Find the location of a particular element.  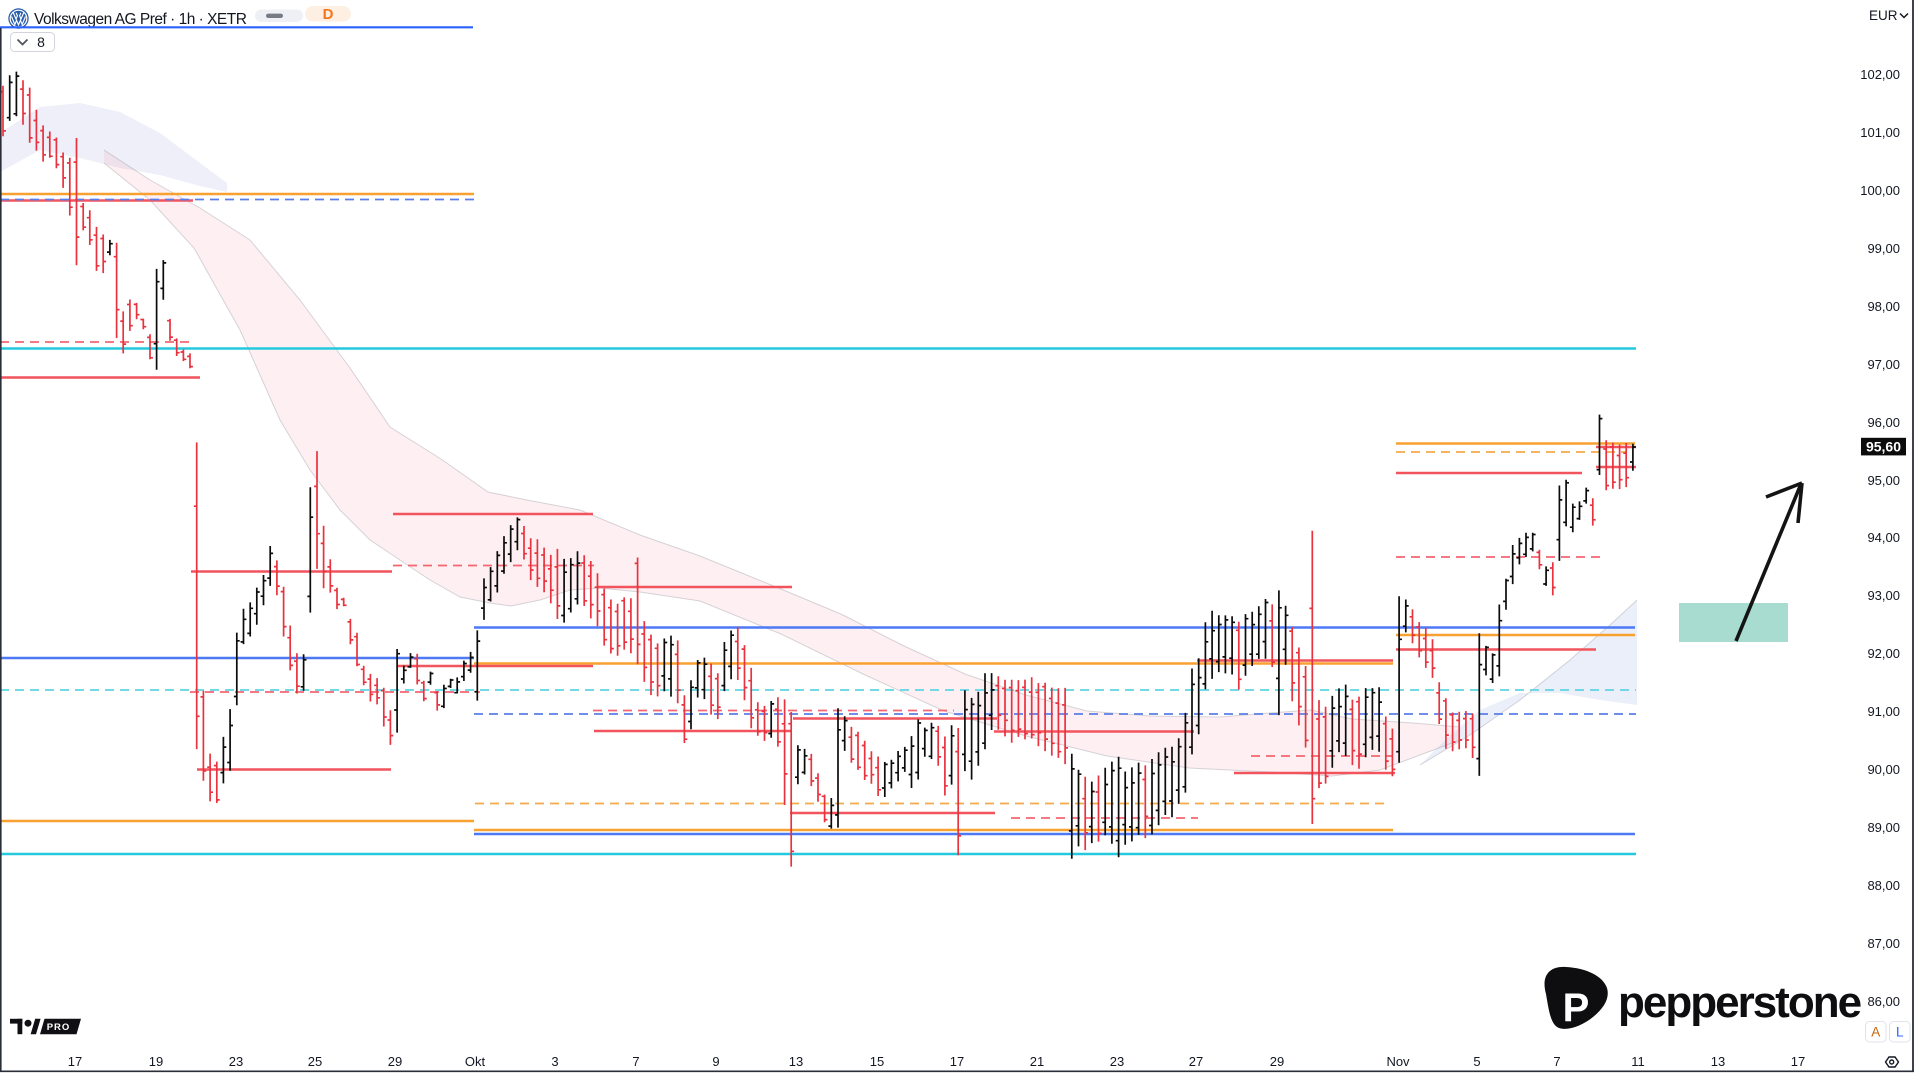

svg-text: Nov is located at coordinates (1398, 1061).